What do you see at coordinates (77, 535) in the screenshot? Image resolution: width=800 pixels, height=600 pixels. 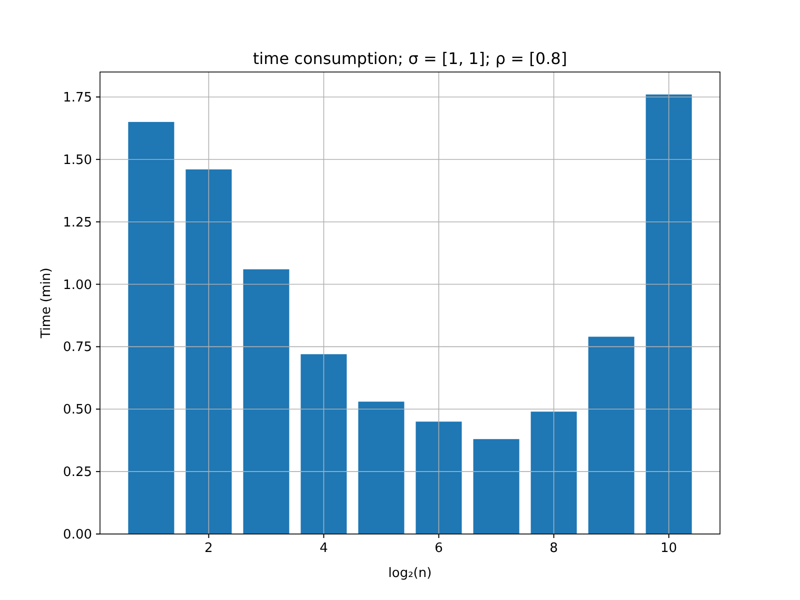 I see `y-tick-label: 0.00` at bounding box center [77, 535].